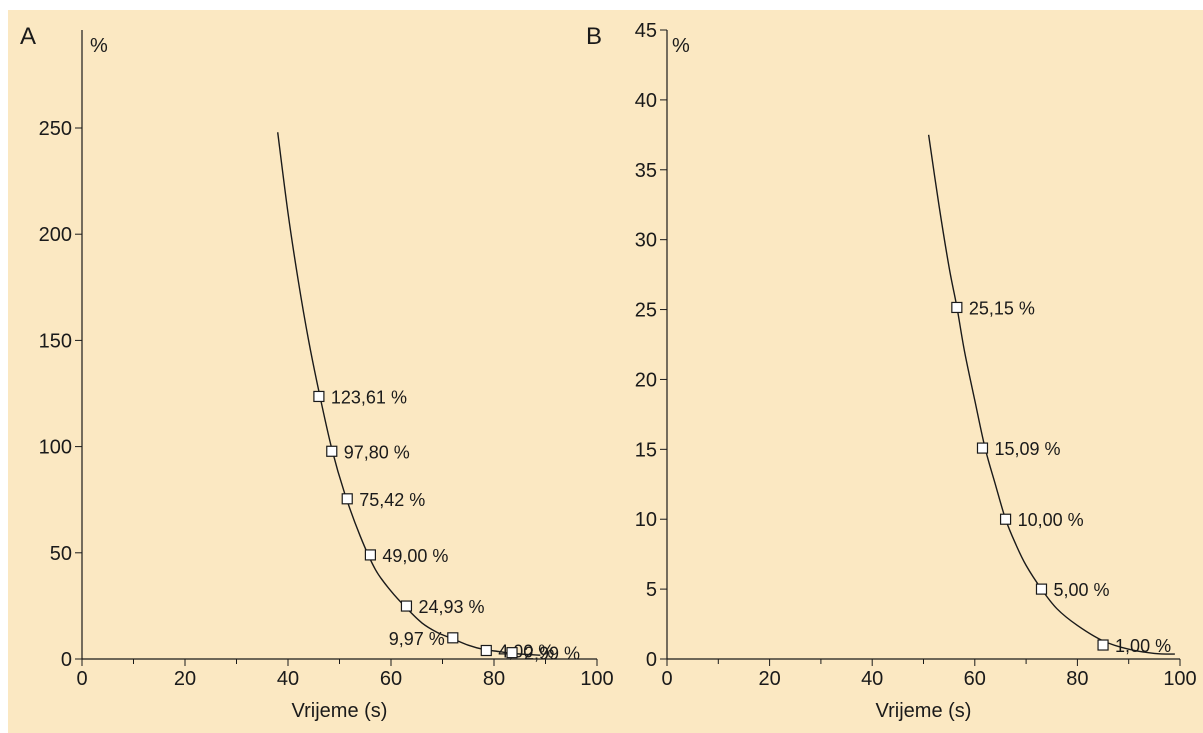 This screenshot has height=733, width=1203. Describe the element at coordinates (646, 311) in the screenshot. I see `y-tick-label: 25` at that location.